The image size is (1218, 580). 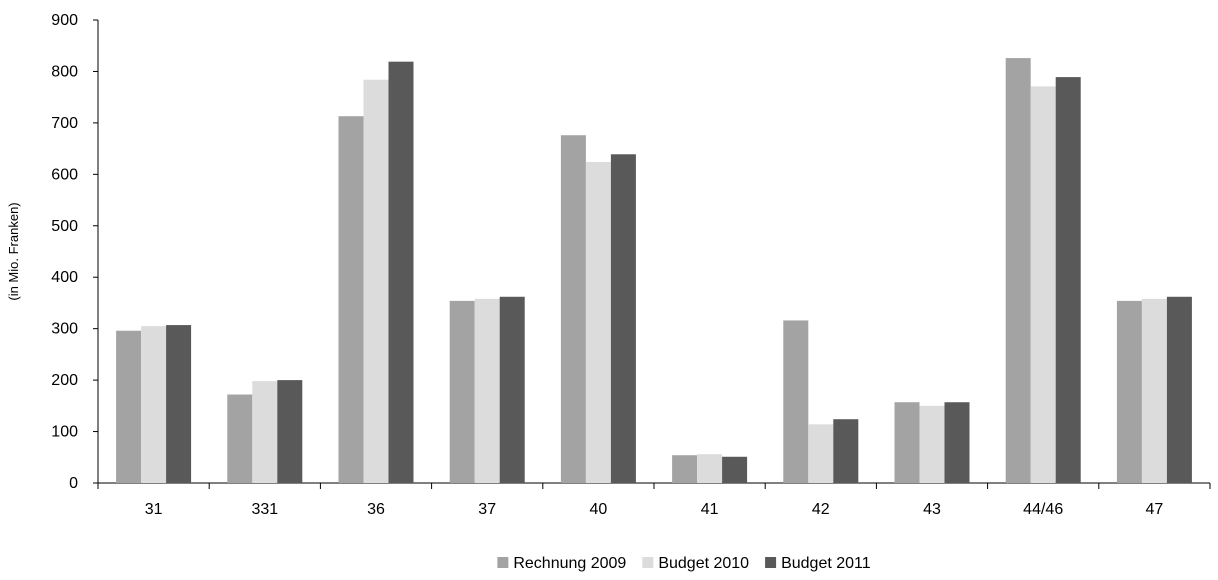 I want to click on y-tick-label: 200, so click(x=64, y=380).